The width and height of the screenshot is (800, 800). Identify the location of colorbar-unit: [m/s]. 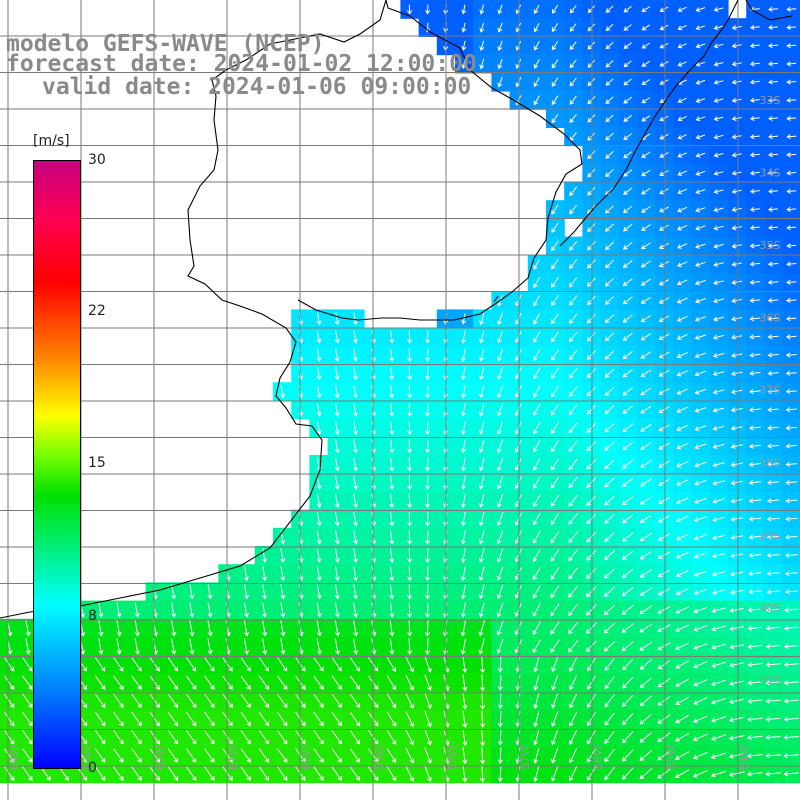
(51, 141).